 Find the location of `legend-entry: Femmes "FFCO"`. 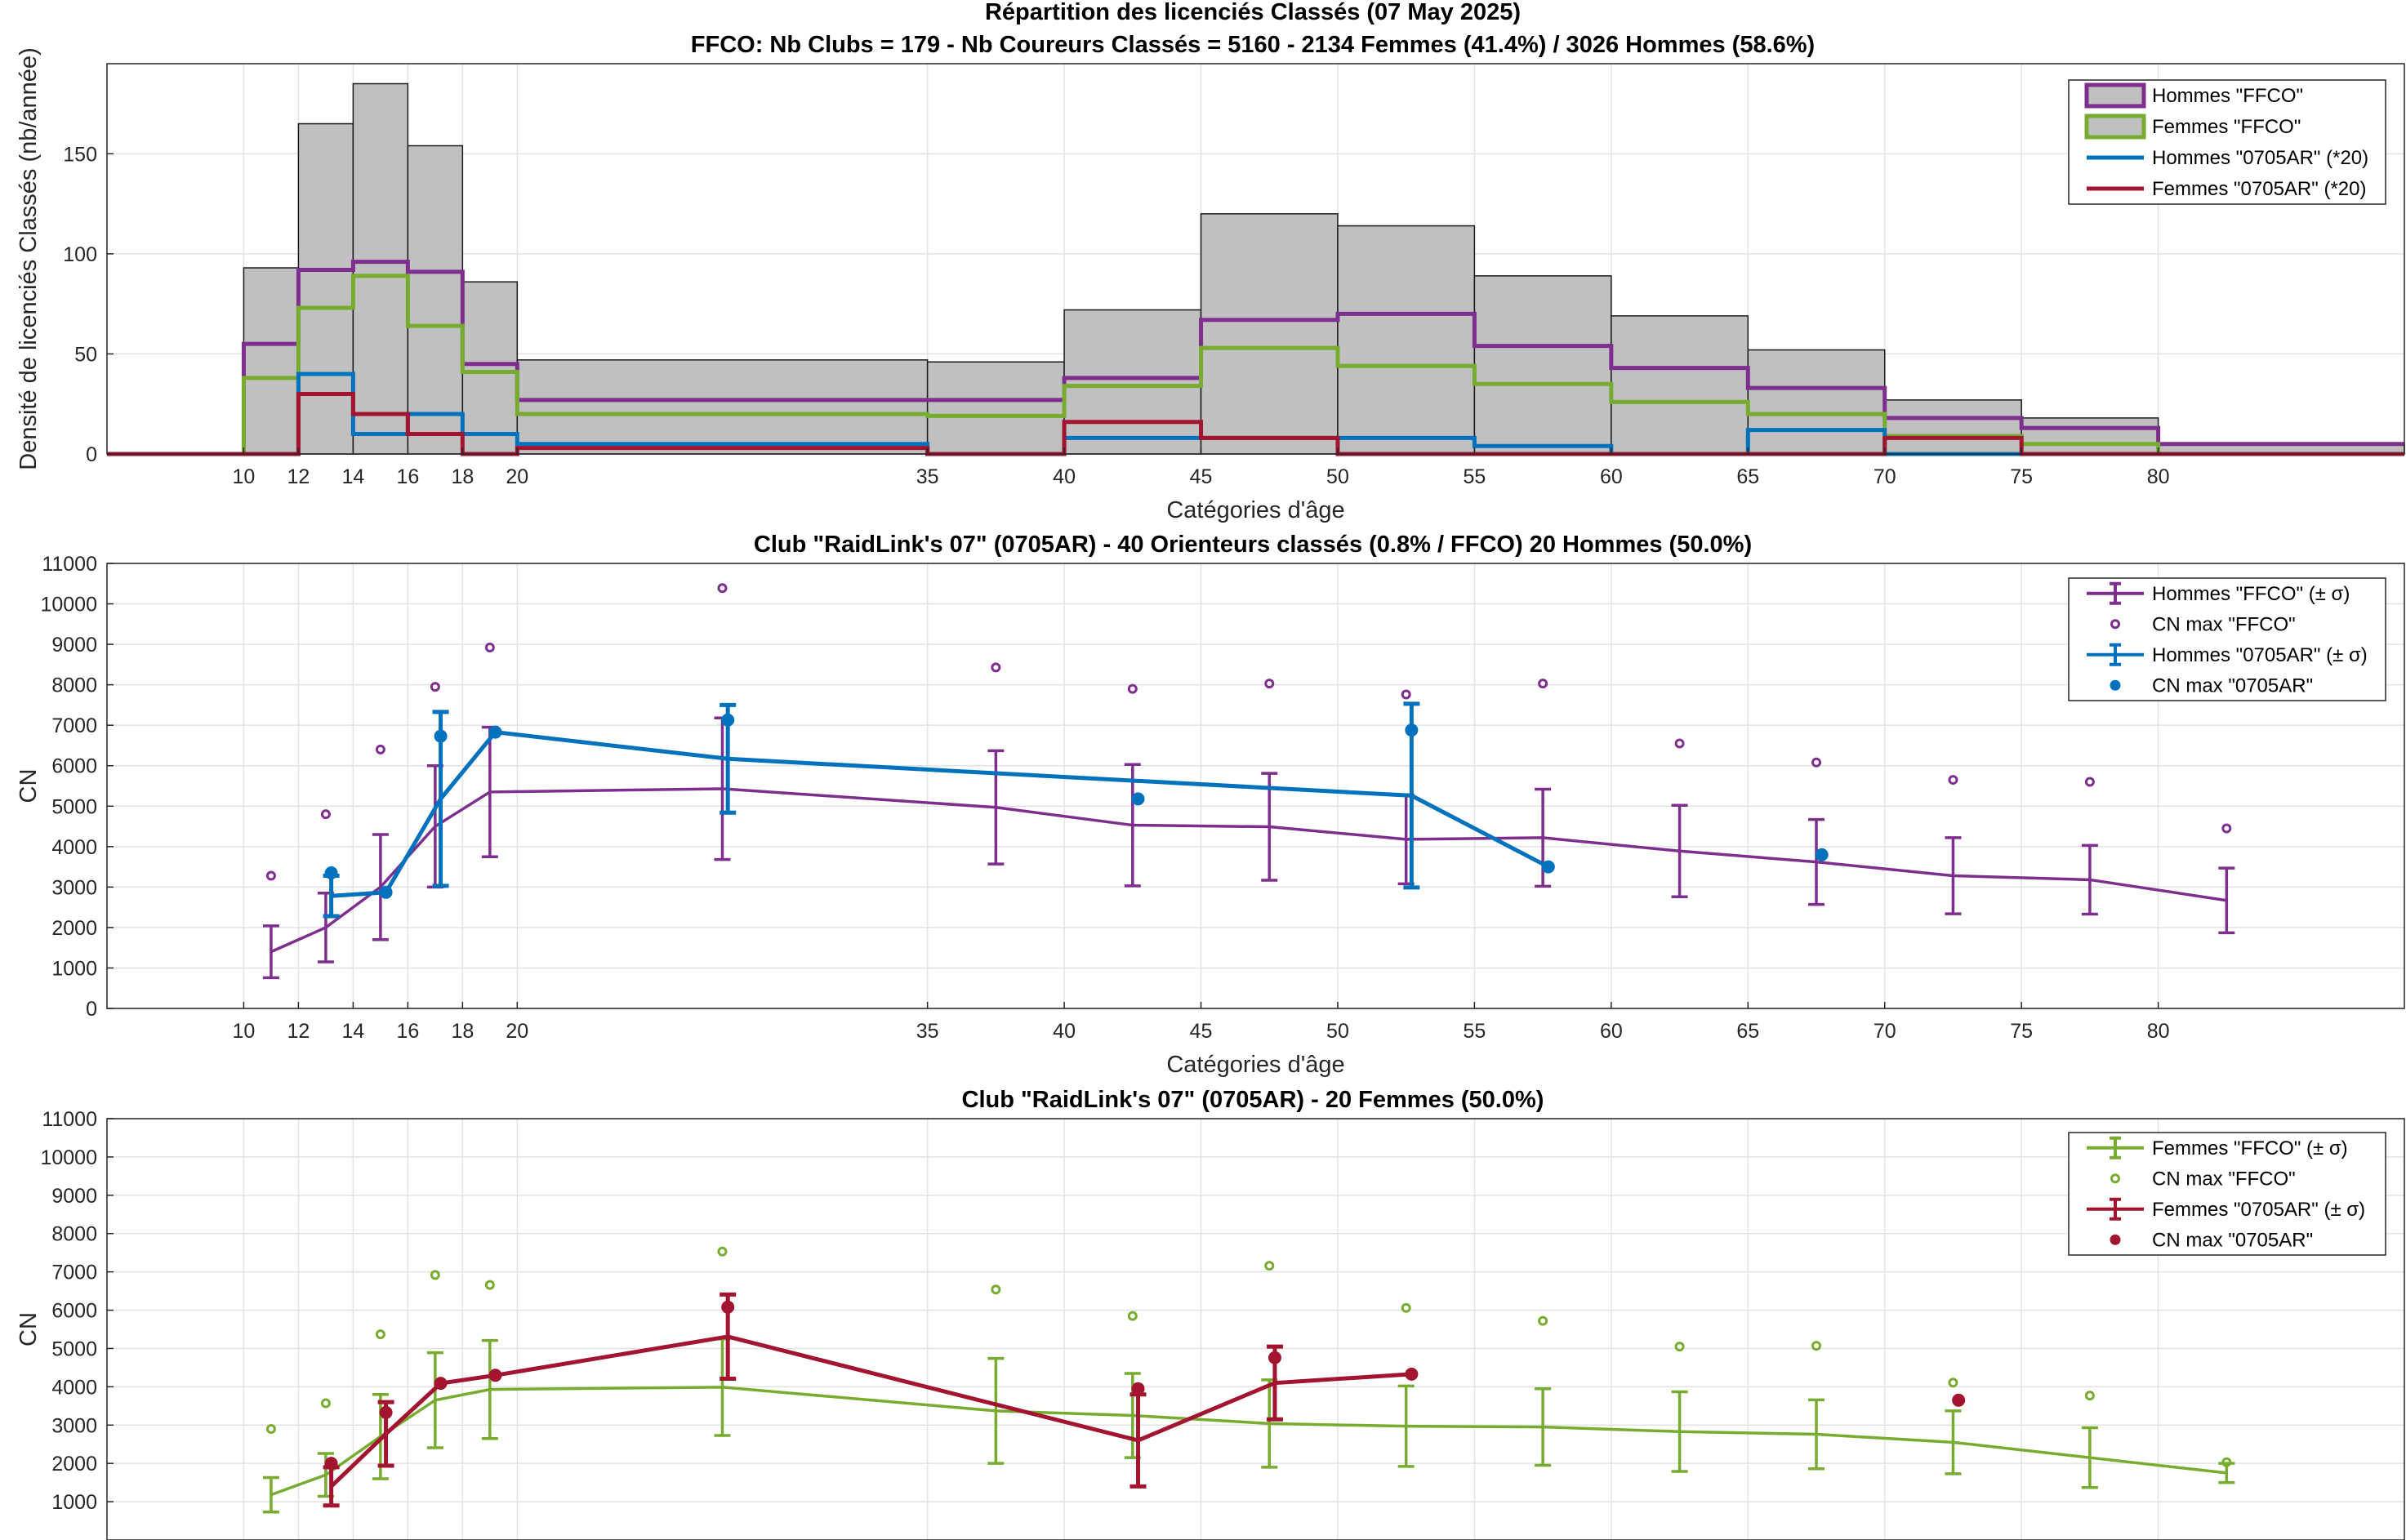

legend-entry: Femmes "FFCO" is located at coordinates (2226, 127).